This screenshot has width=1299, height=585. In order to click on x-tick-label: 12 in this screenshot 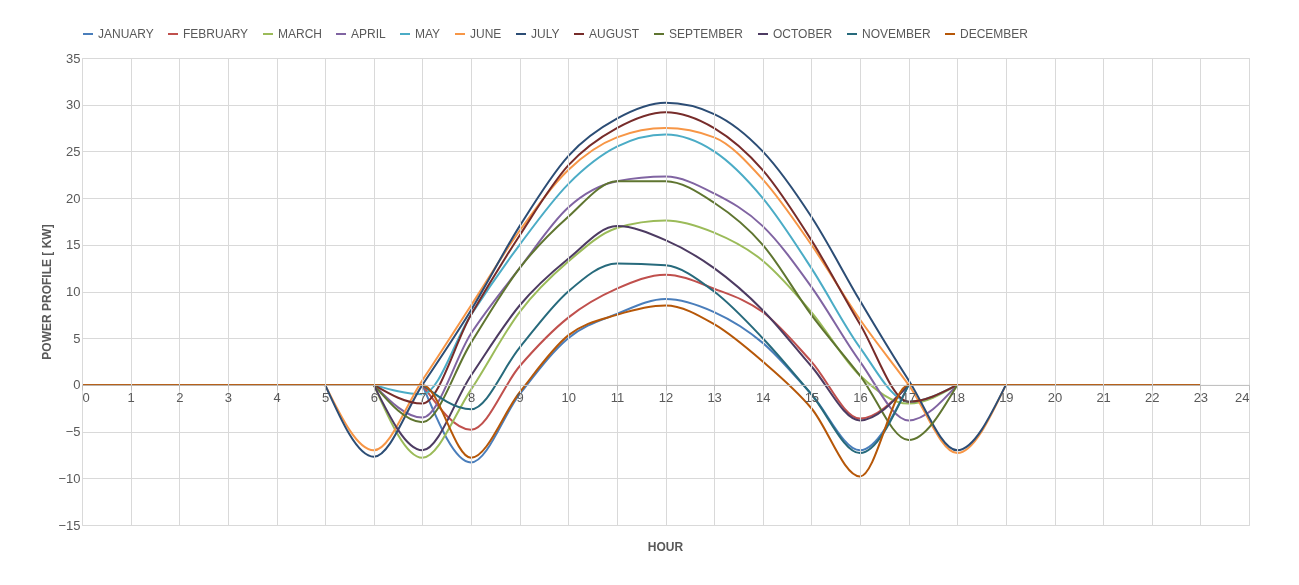, I will do `click(666, 398)`.